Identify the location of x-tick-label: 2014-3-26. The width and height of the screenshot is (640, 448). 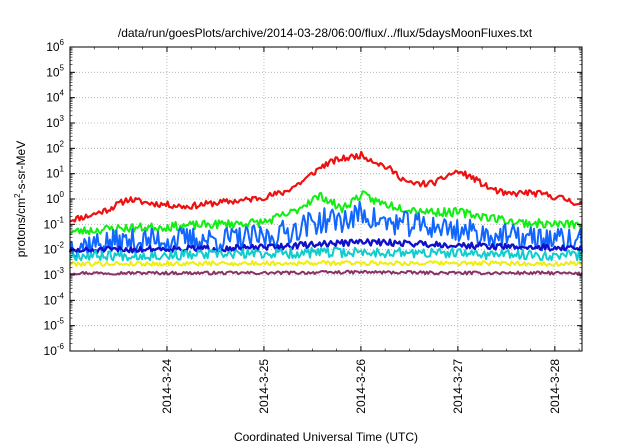
(361, 386).